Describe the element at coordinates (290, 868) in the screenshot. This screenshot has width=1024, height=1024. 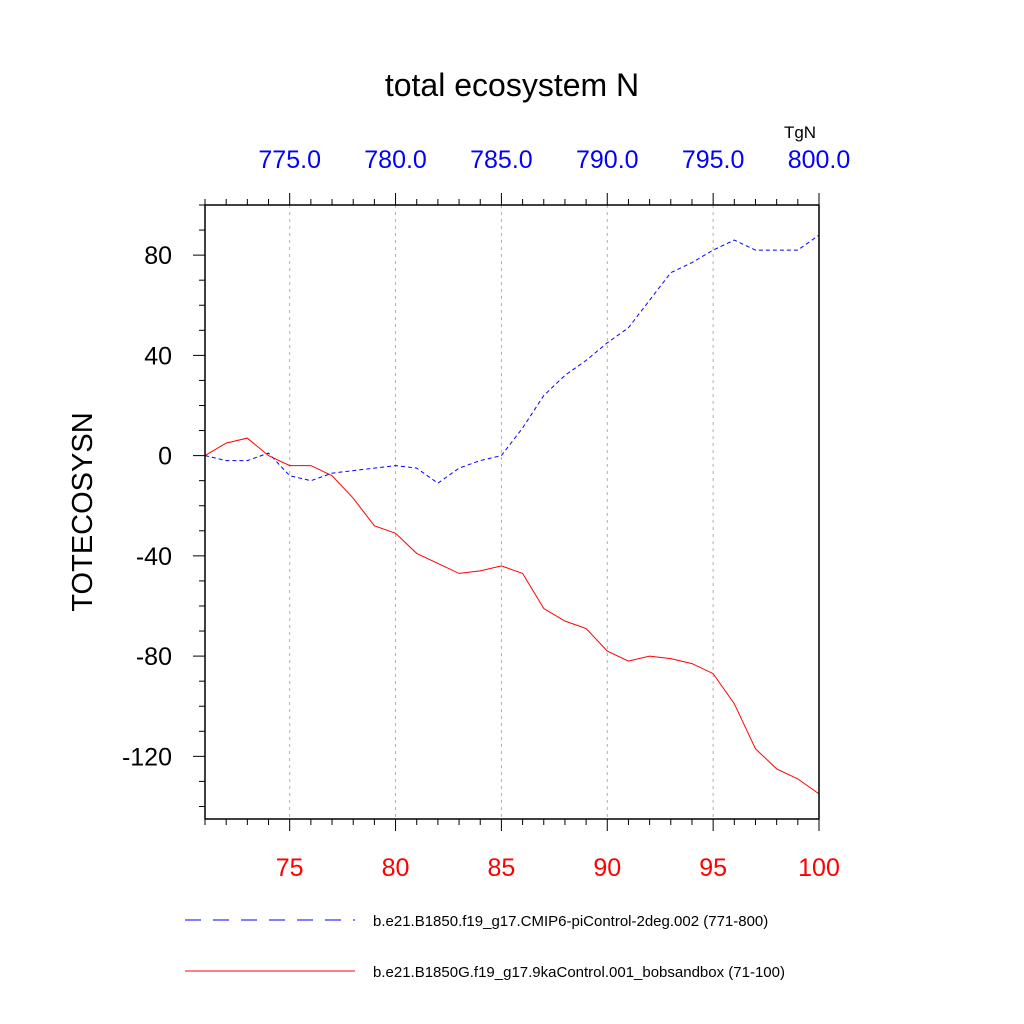
I see `x-bottom-tick-label: 75` at that location.